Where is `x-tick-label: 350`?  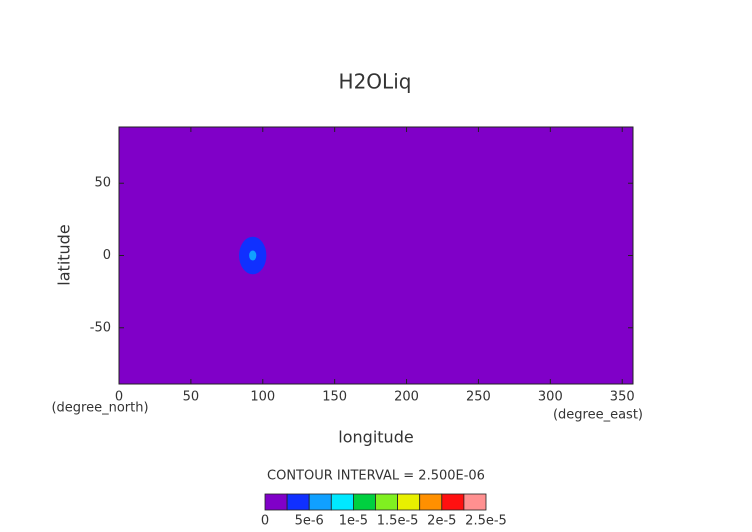 x-tick-label: 350 is located at coordinates (622, 397).